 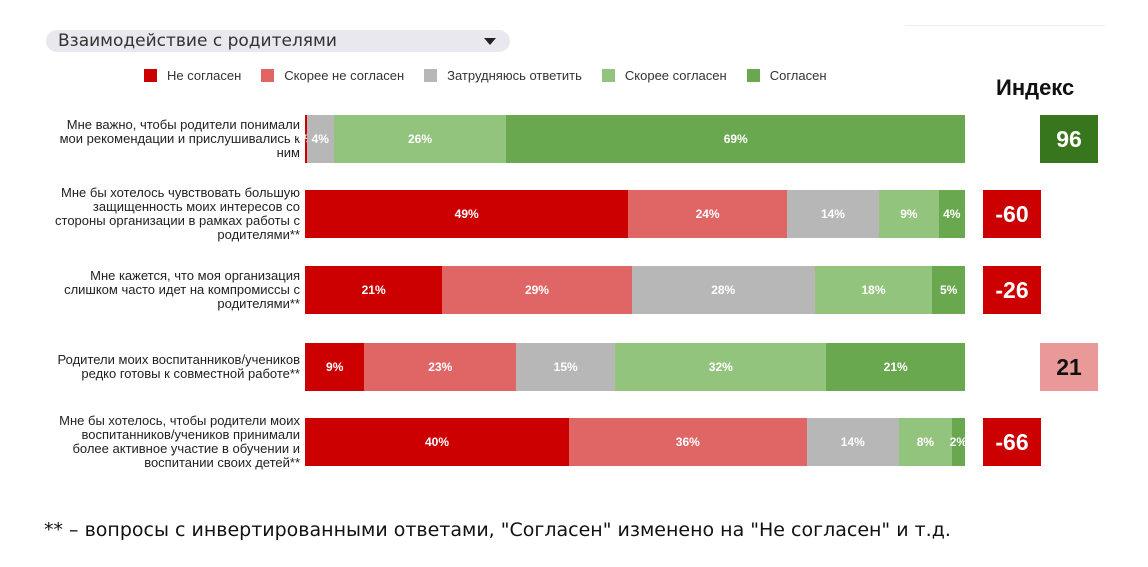 I want to click on bar-segment: 26%, so click(x=420, y=139).